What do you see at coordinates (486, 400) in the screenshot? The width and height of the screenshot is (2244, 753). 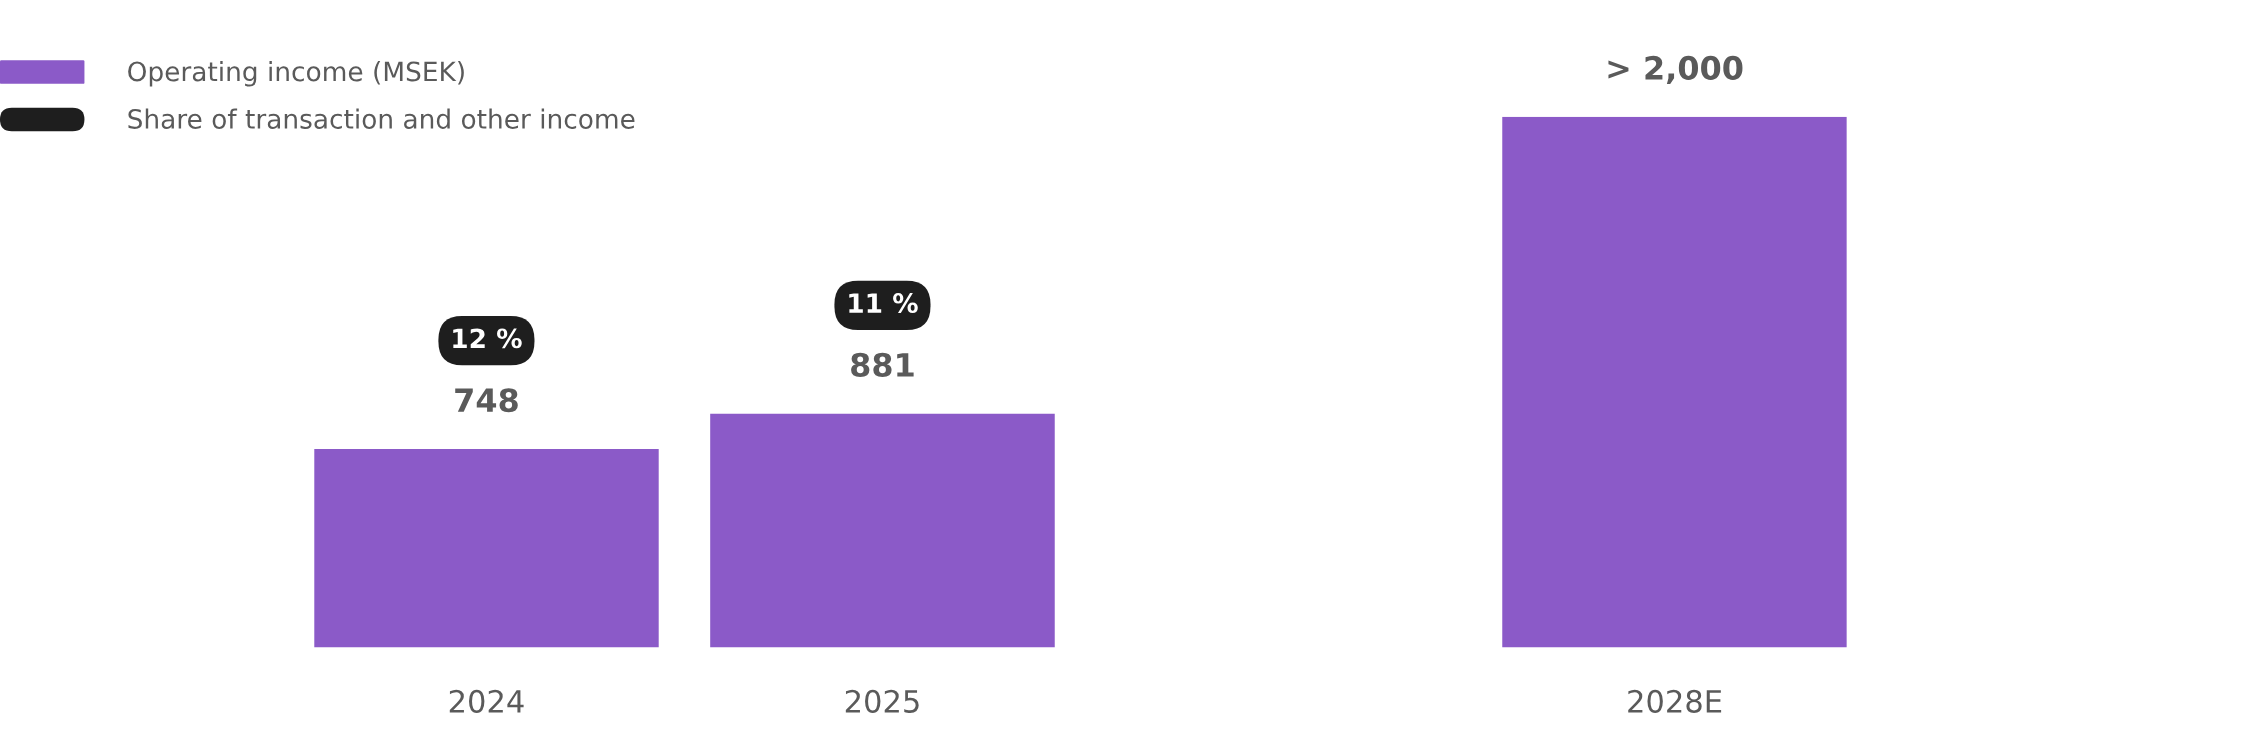 I see `data-label: 748` at bounding box center [486, 400].